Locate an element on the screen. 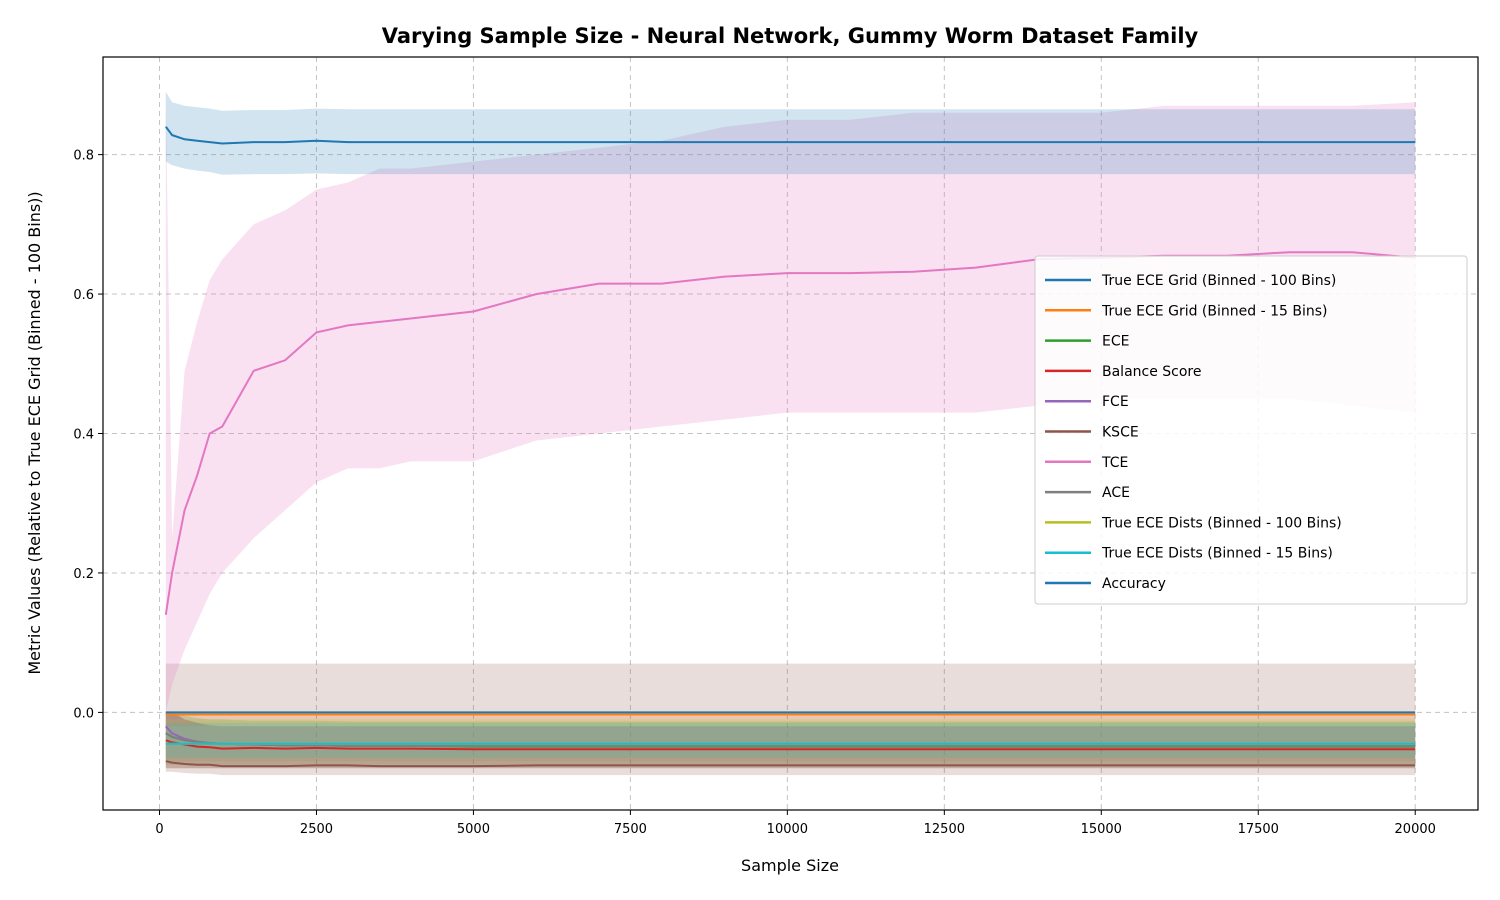  legend-box is located at coordinates (1251, 430).